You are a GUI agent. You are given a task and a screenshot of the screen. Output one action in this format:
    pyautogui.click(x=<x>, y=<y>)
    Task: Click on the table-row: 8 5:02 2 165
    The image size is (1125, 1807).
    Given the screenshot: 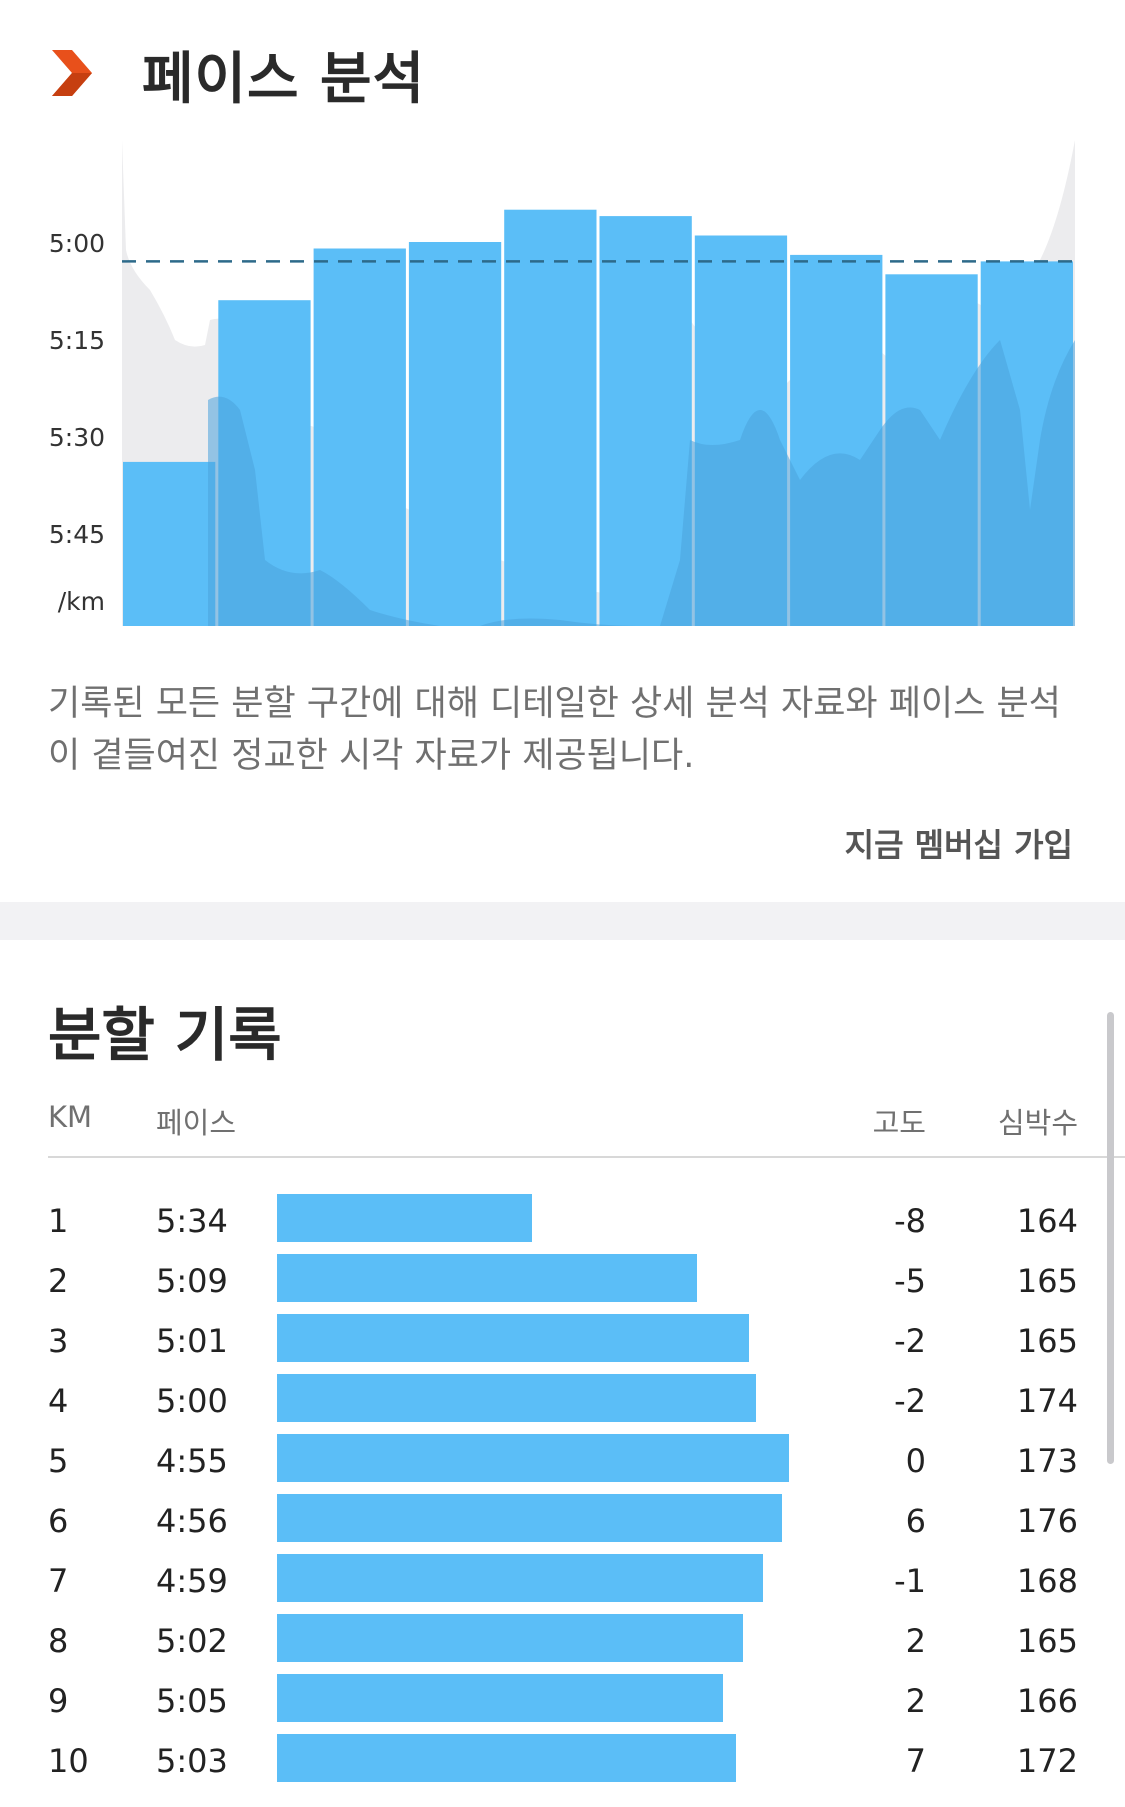 What is the action you would take?
    pyautogui.click(x=563, y=1640)
    